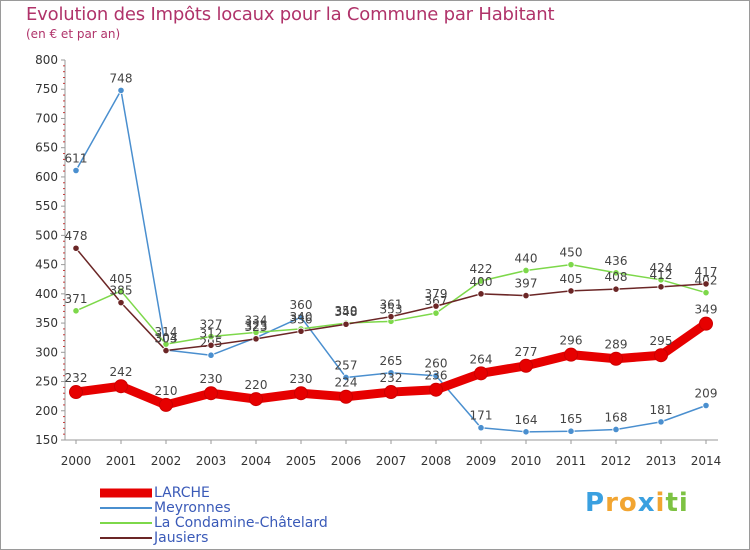  What do you see at coordinates (436, 461) in the screenshot?
I see `x-tick-label: 2008` at bounding box center [436, 461].